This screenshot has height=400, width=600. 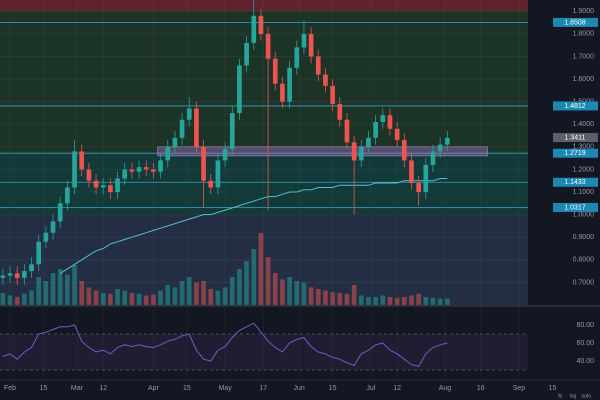 What do you see at coordinates (584, 169) in the screenshot?
I see `y-tick-label: 1.2000` at bounding box center [584, 169].